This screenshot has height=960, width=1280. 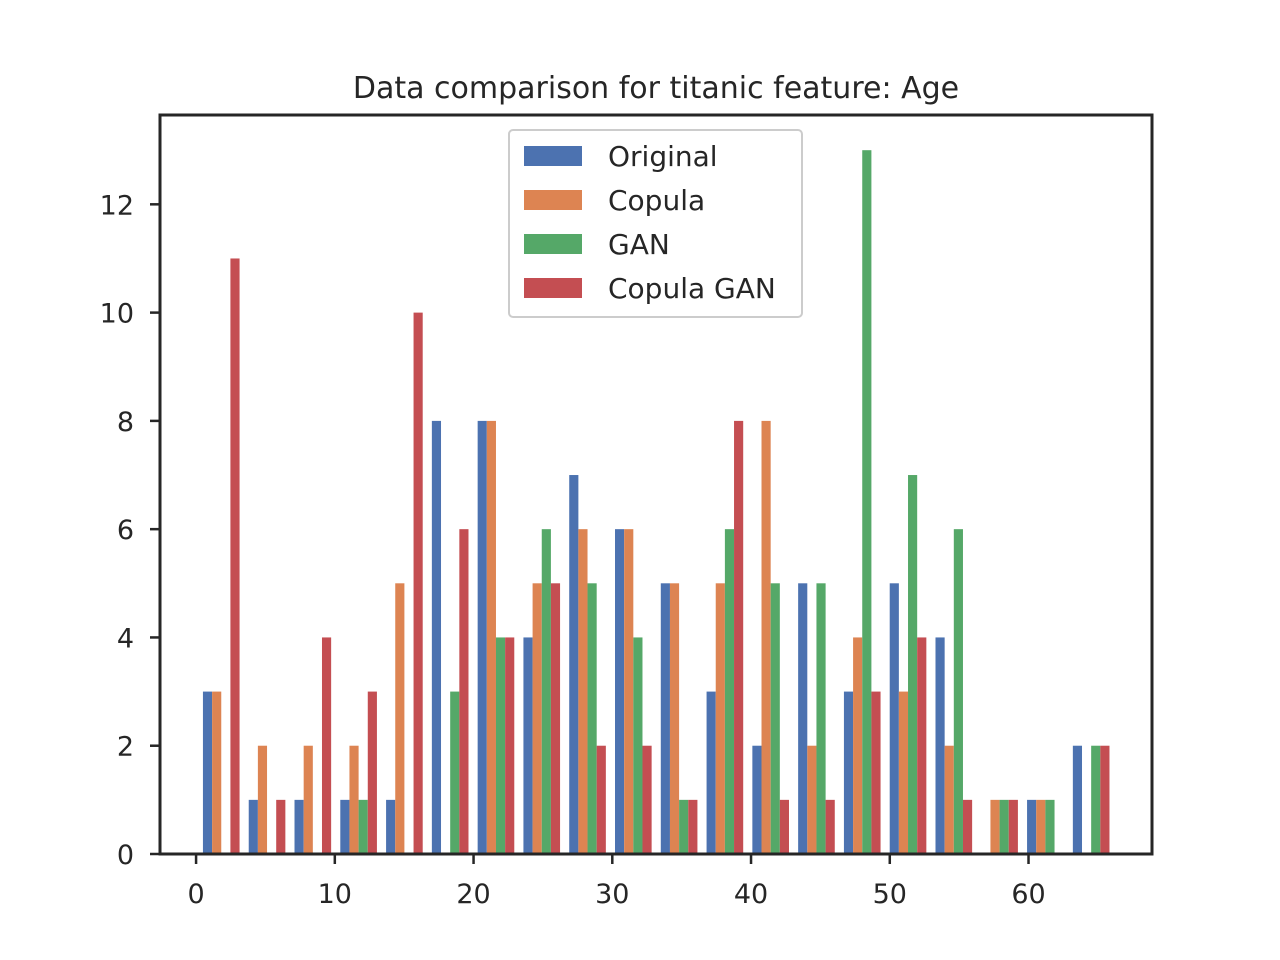 What do you see at coordinates (125, 855) in the screenshot?
I see `y-tick-label: 0` at bounding box center [125, 855].